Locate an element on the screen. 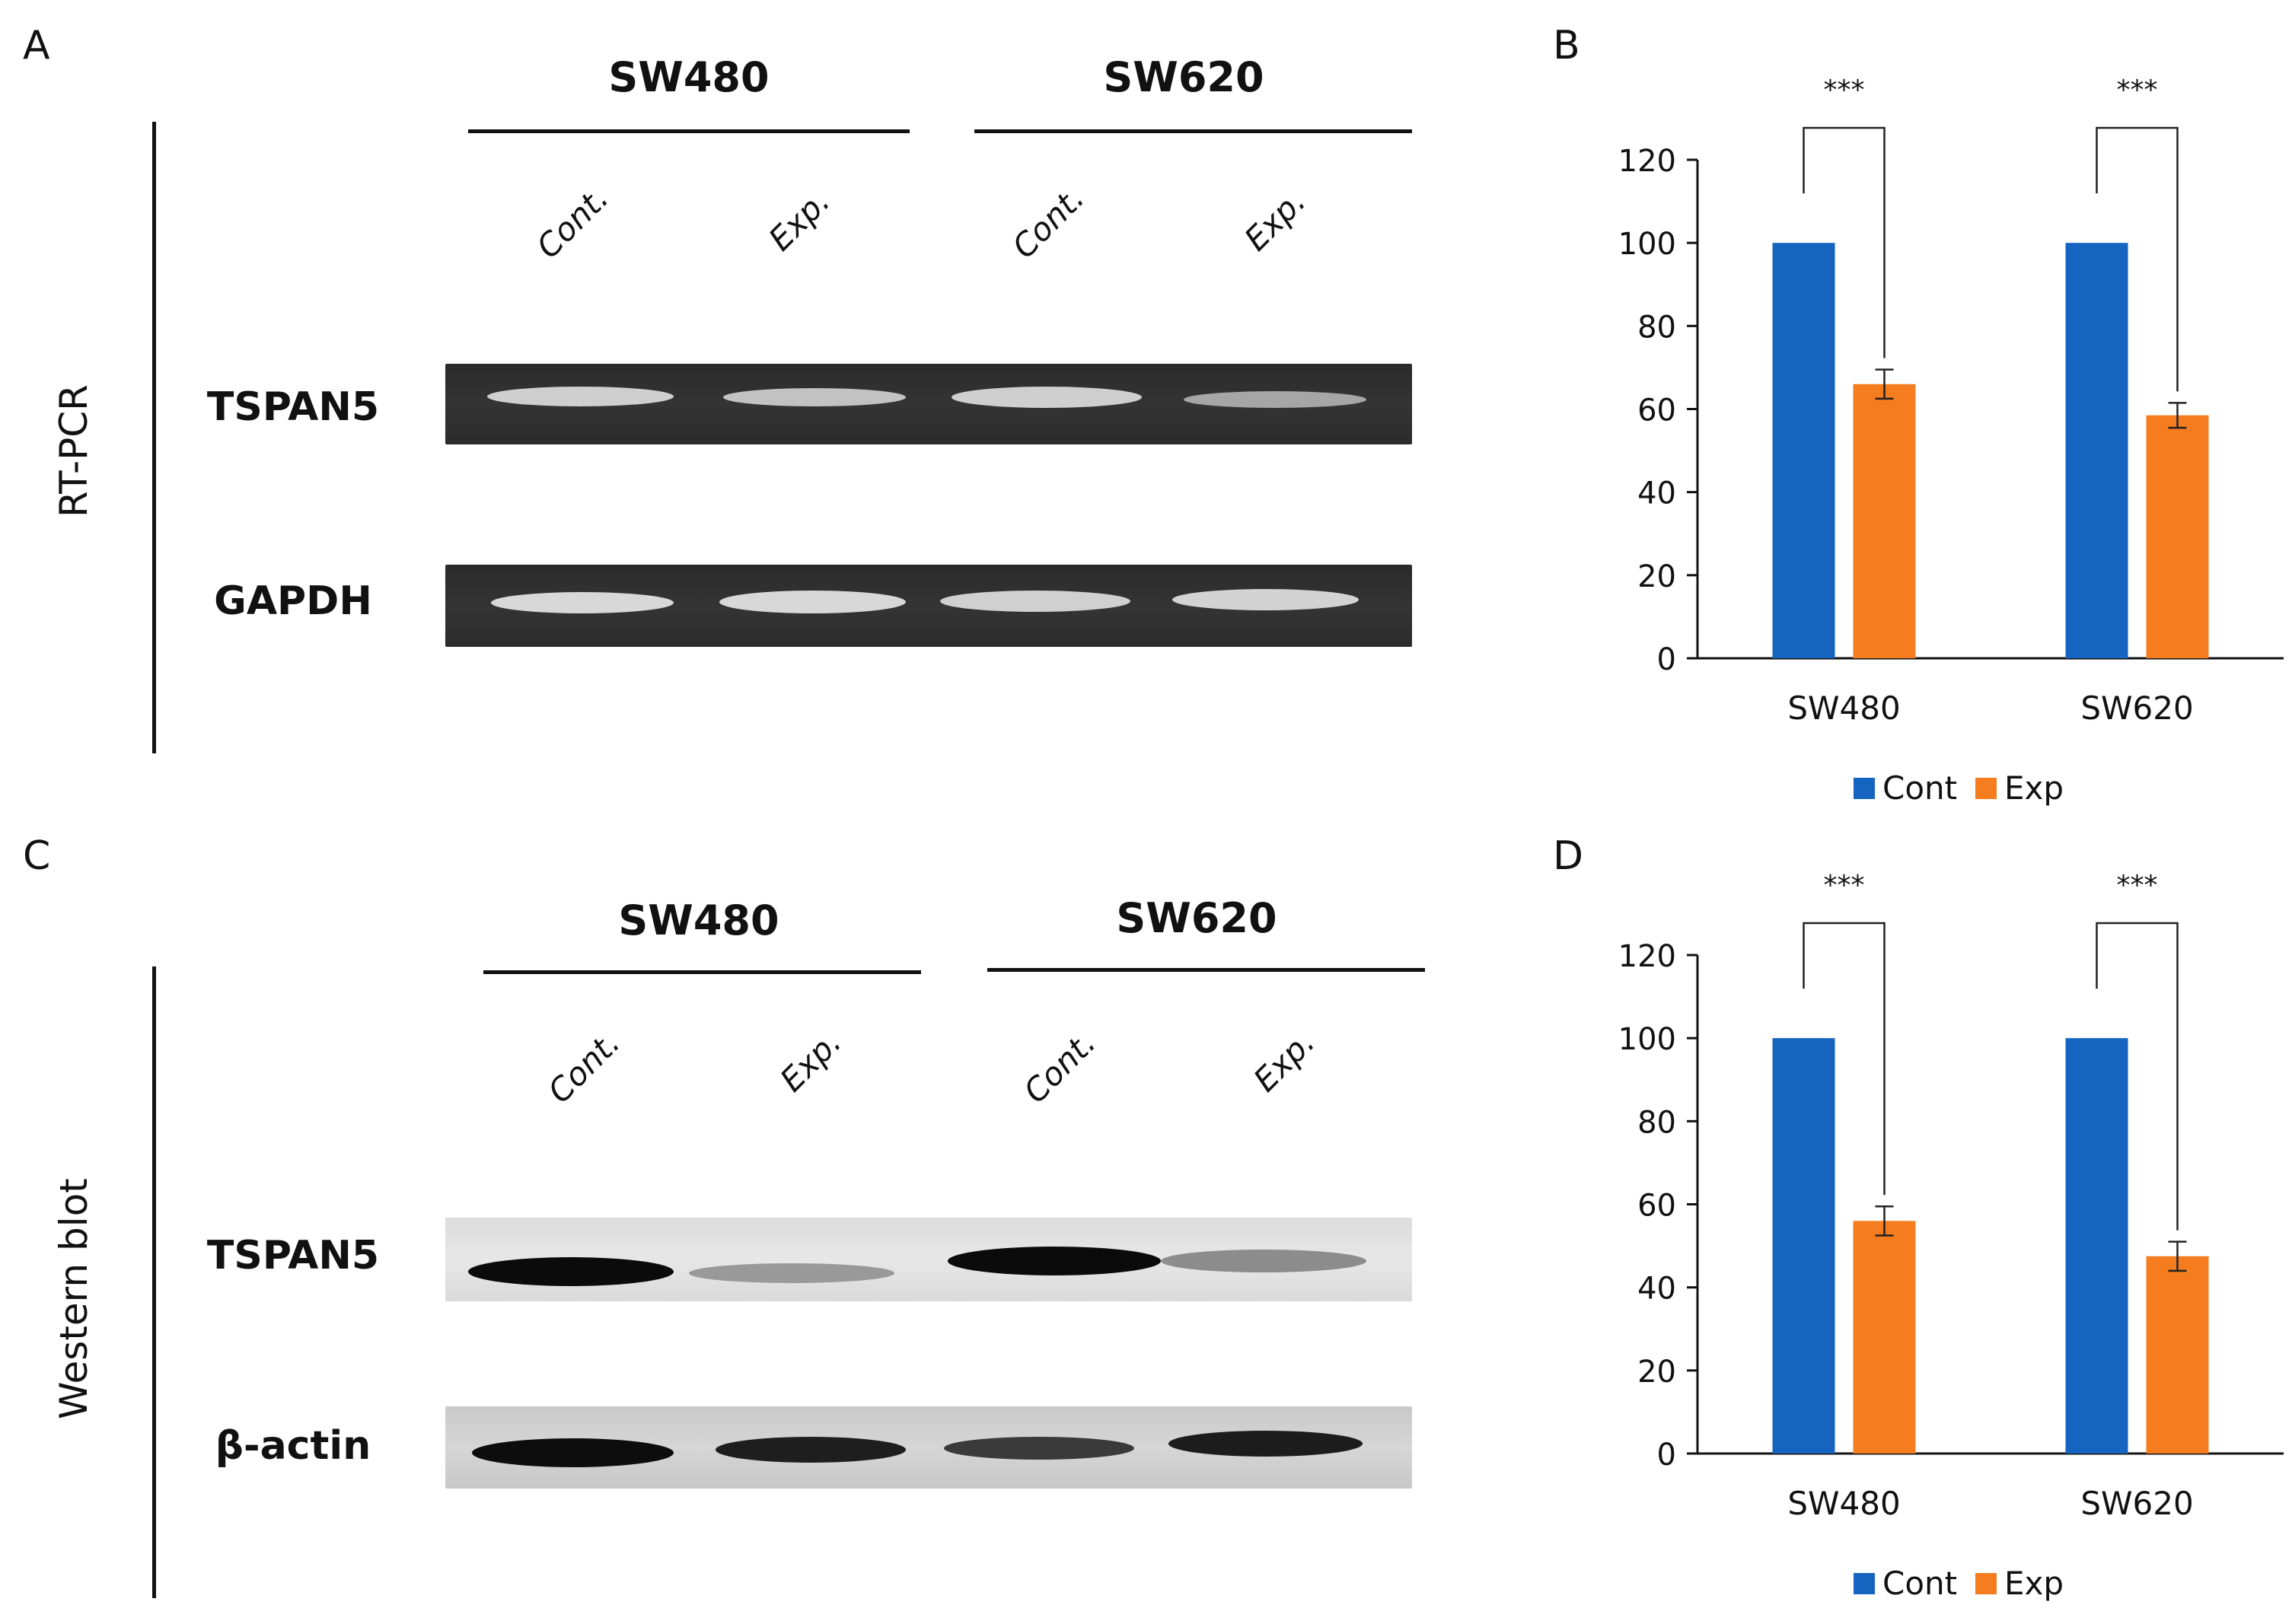  chart-b-y-tick-label: 0 is located at coordinates (1666, 659).